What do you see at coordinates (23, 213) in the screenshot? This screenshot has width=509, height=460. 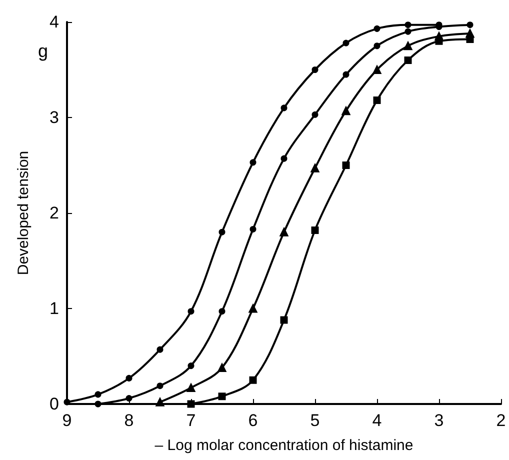 I see `y-axis-title: Developed tension` at bounding box center [23, 213].